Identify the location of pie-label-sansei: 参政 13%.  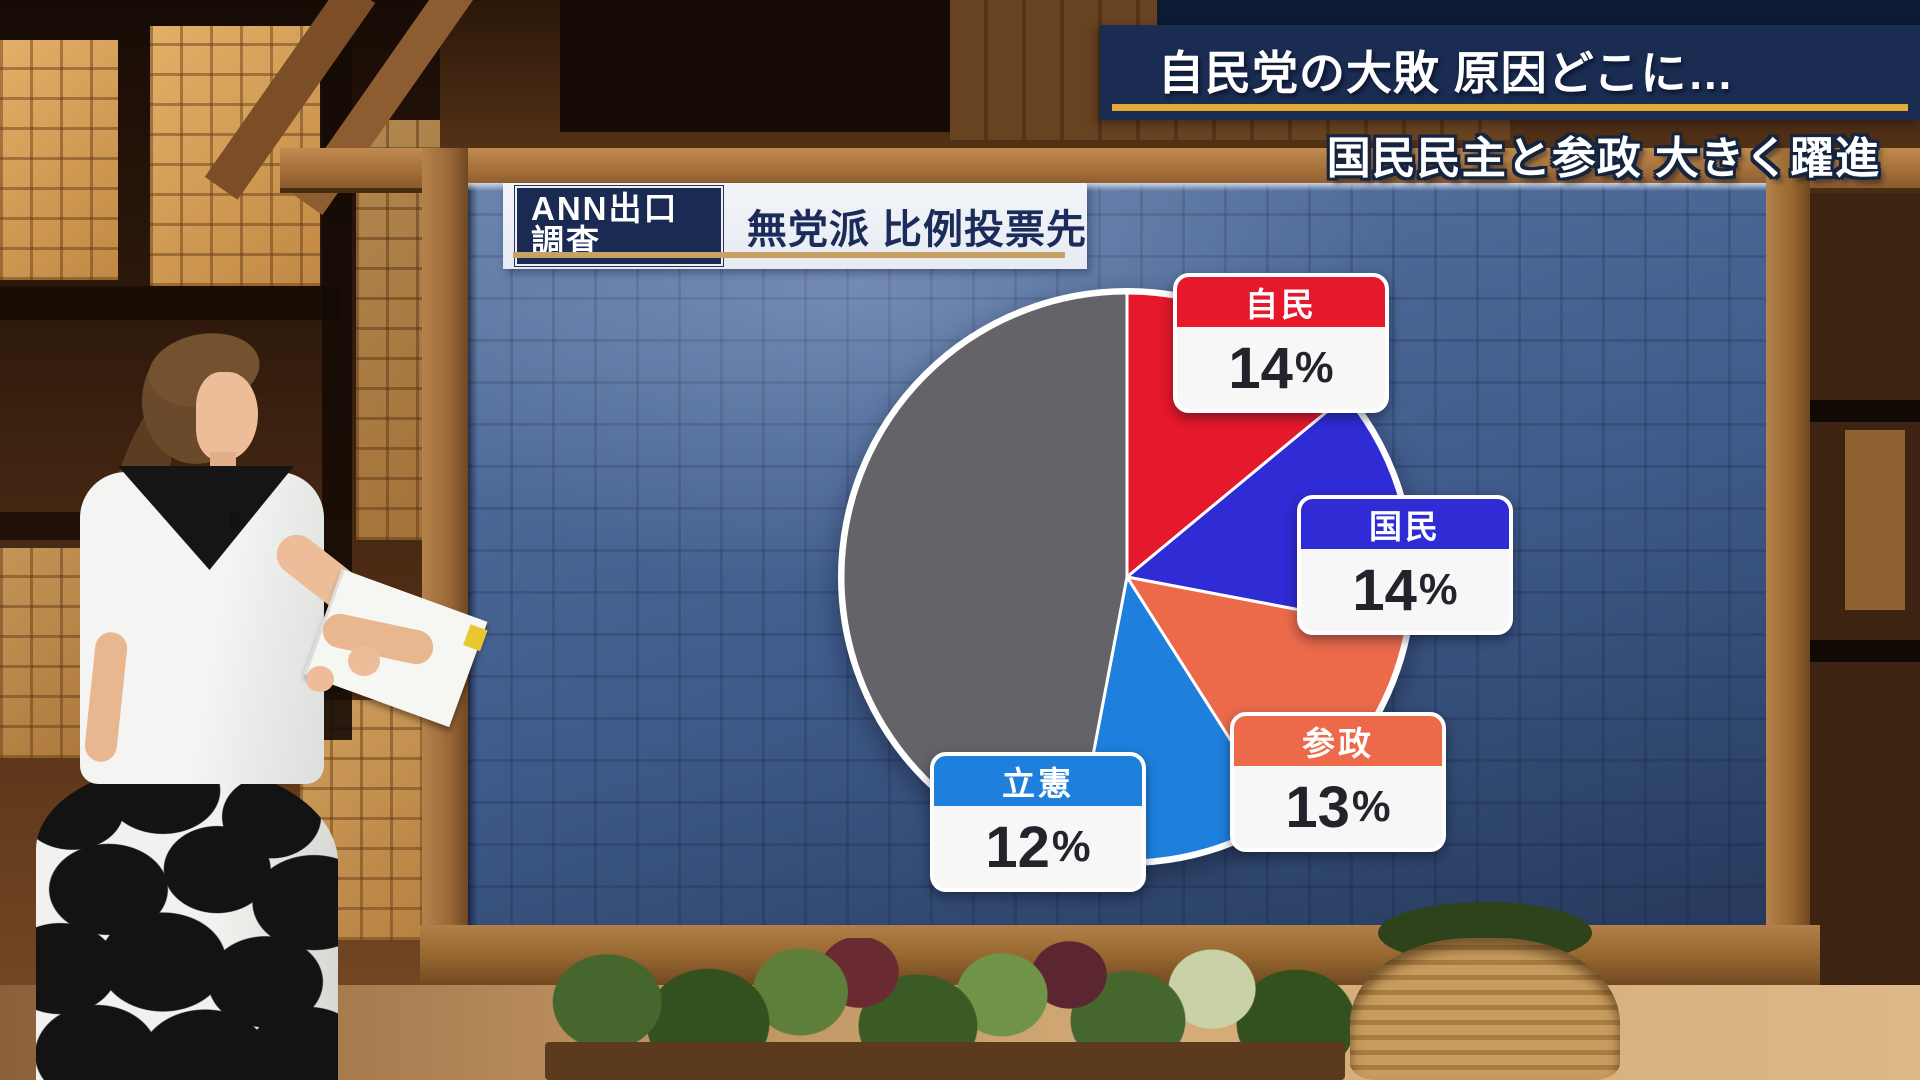
(1338, 782).